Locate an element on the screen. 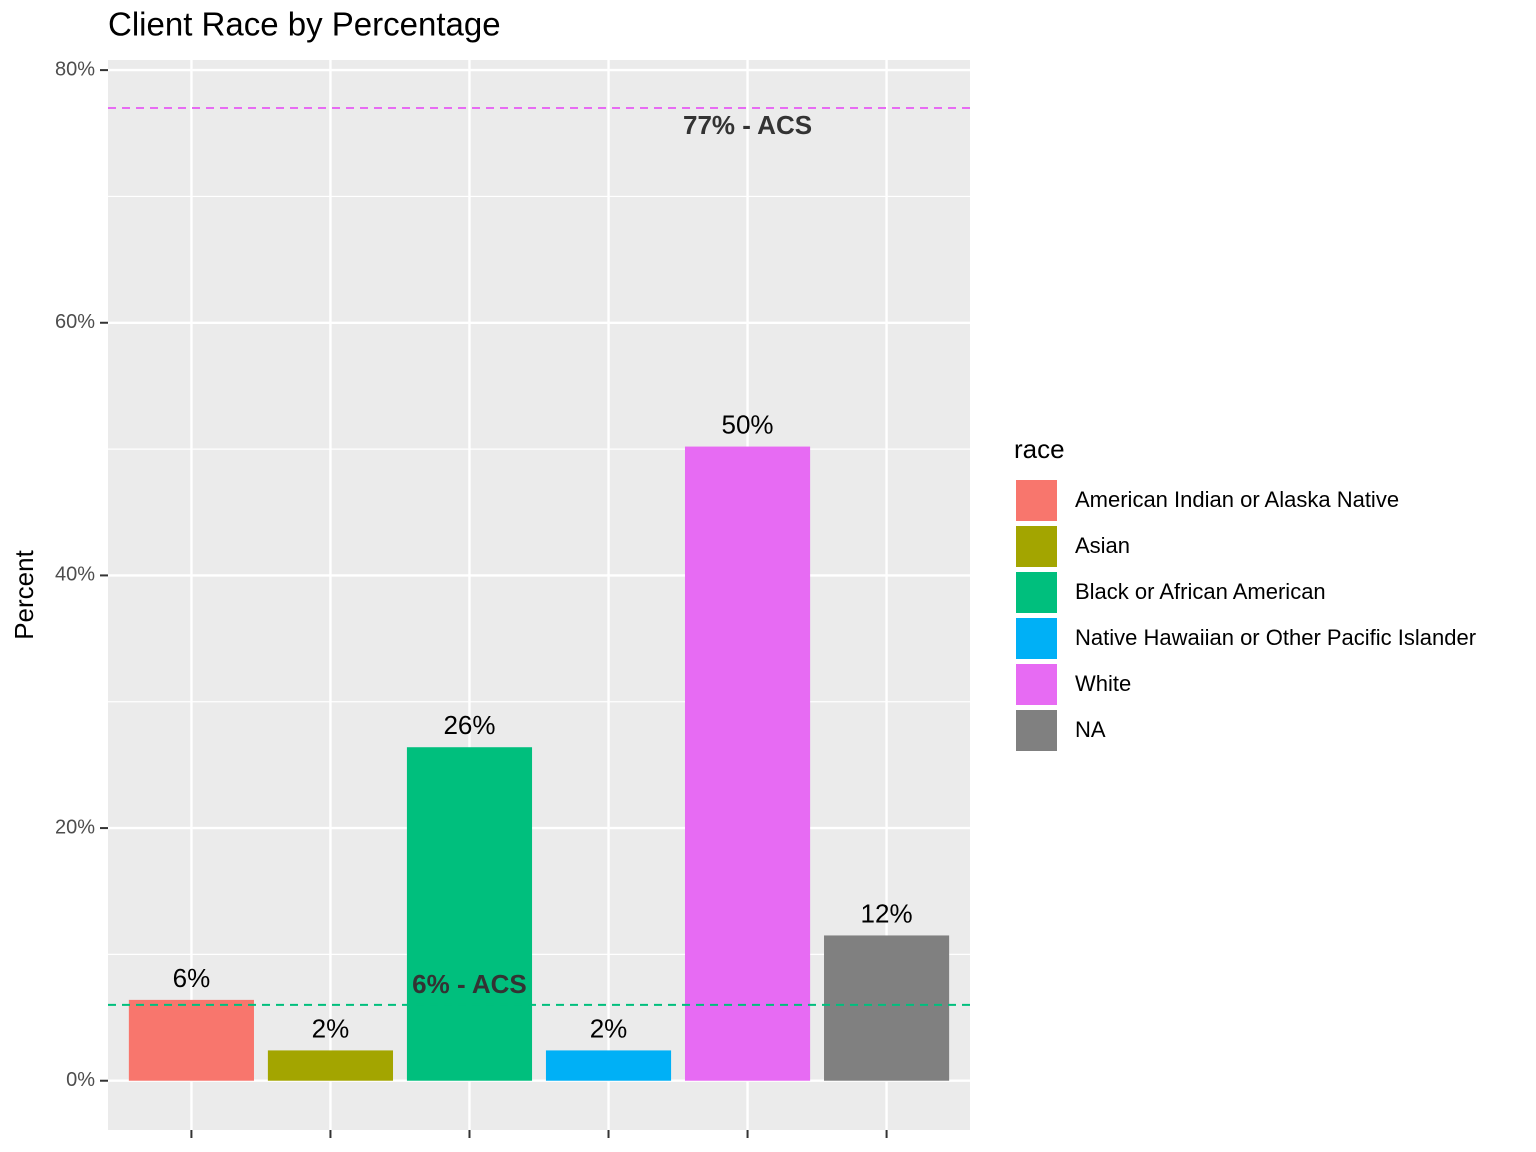  y-tick-label: 80% is located at coordinates (75, 69).